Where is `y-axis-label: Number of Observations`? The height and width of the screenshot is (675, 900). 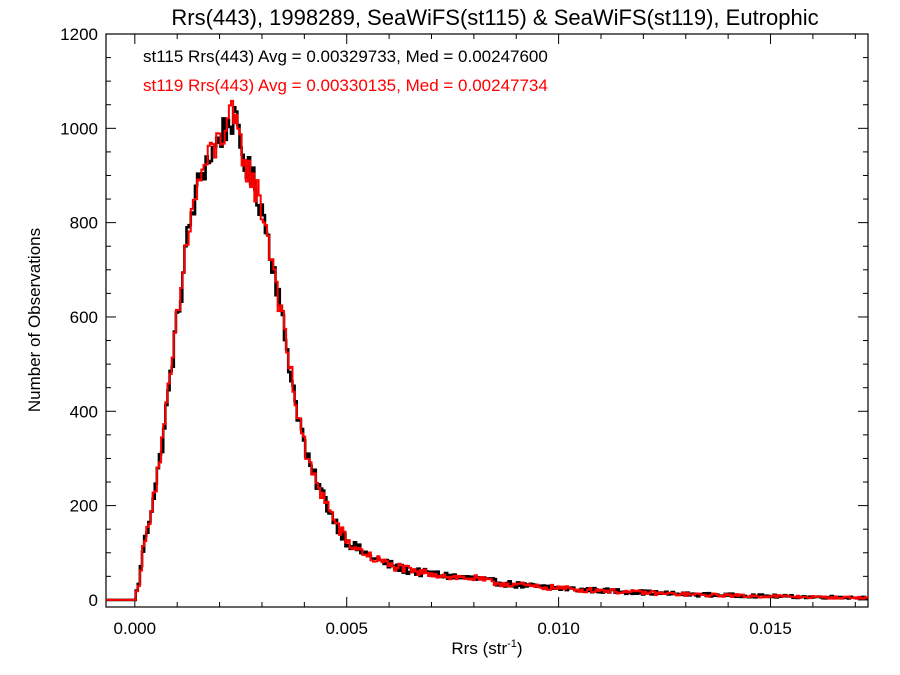
y-axis-label: Number of Observations is located at coordinates (34, 320).